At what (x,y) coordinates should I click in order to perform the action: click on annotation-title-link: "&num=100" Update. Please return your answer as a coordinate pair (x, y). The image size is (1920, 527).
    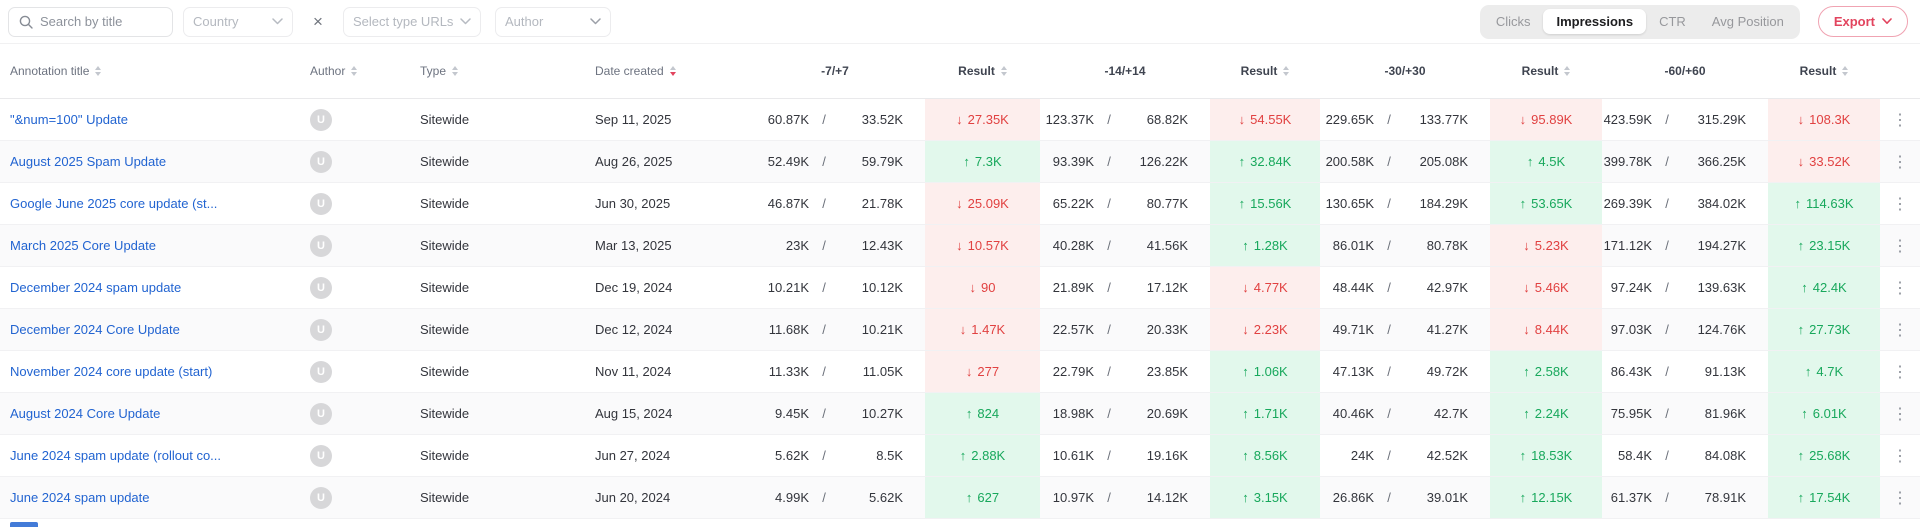
    Looking at the image, I should click on (69, 119).